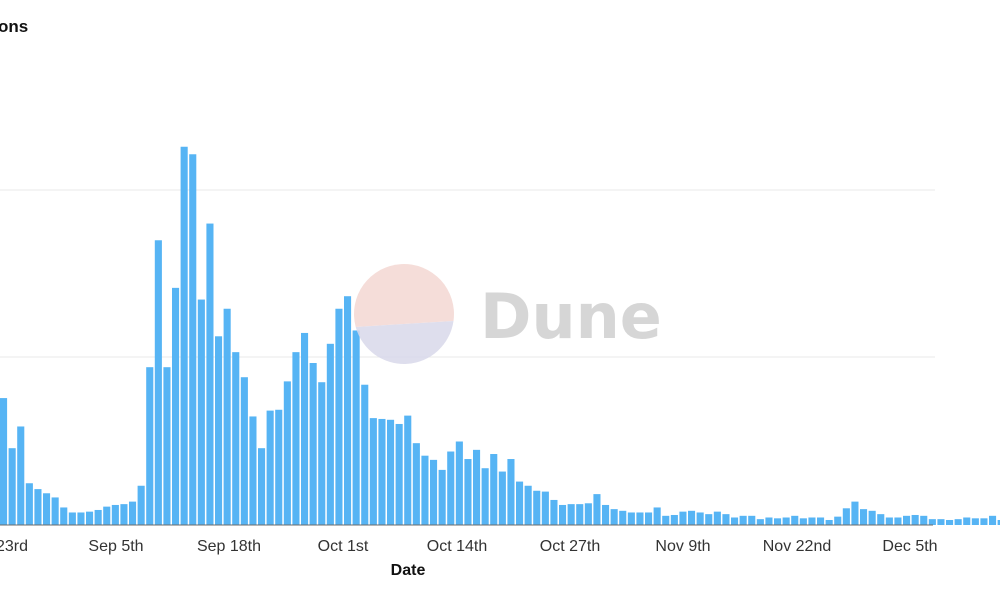 The height and width of the screenshot is (600, 1000). I want to click on x-tick-label: Oct 1st, so click(343, 546).